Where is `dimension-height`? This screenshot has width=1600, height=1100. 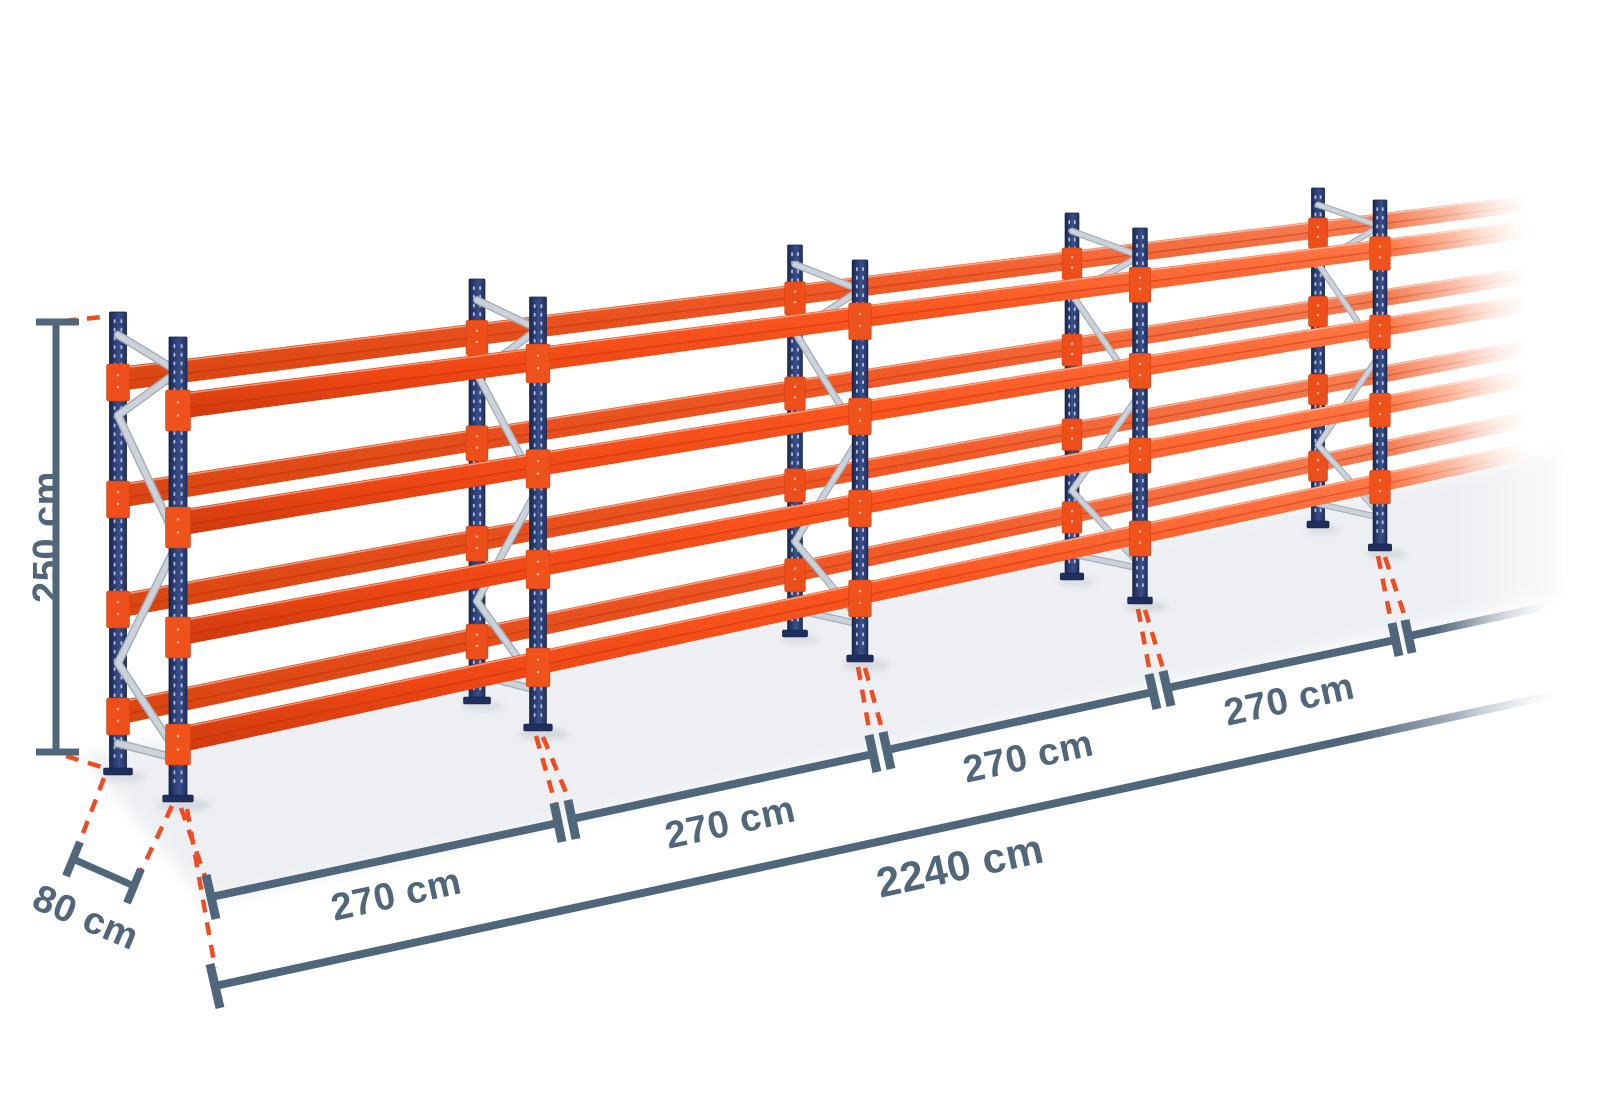 dimension-height is located at coordinates (57, 537).